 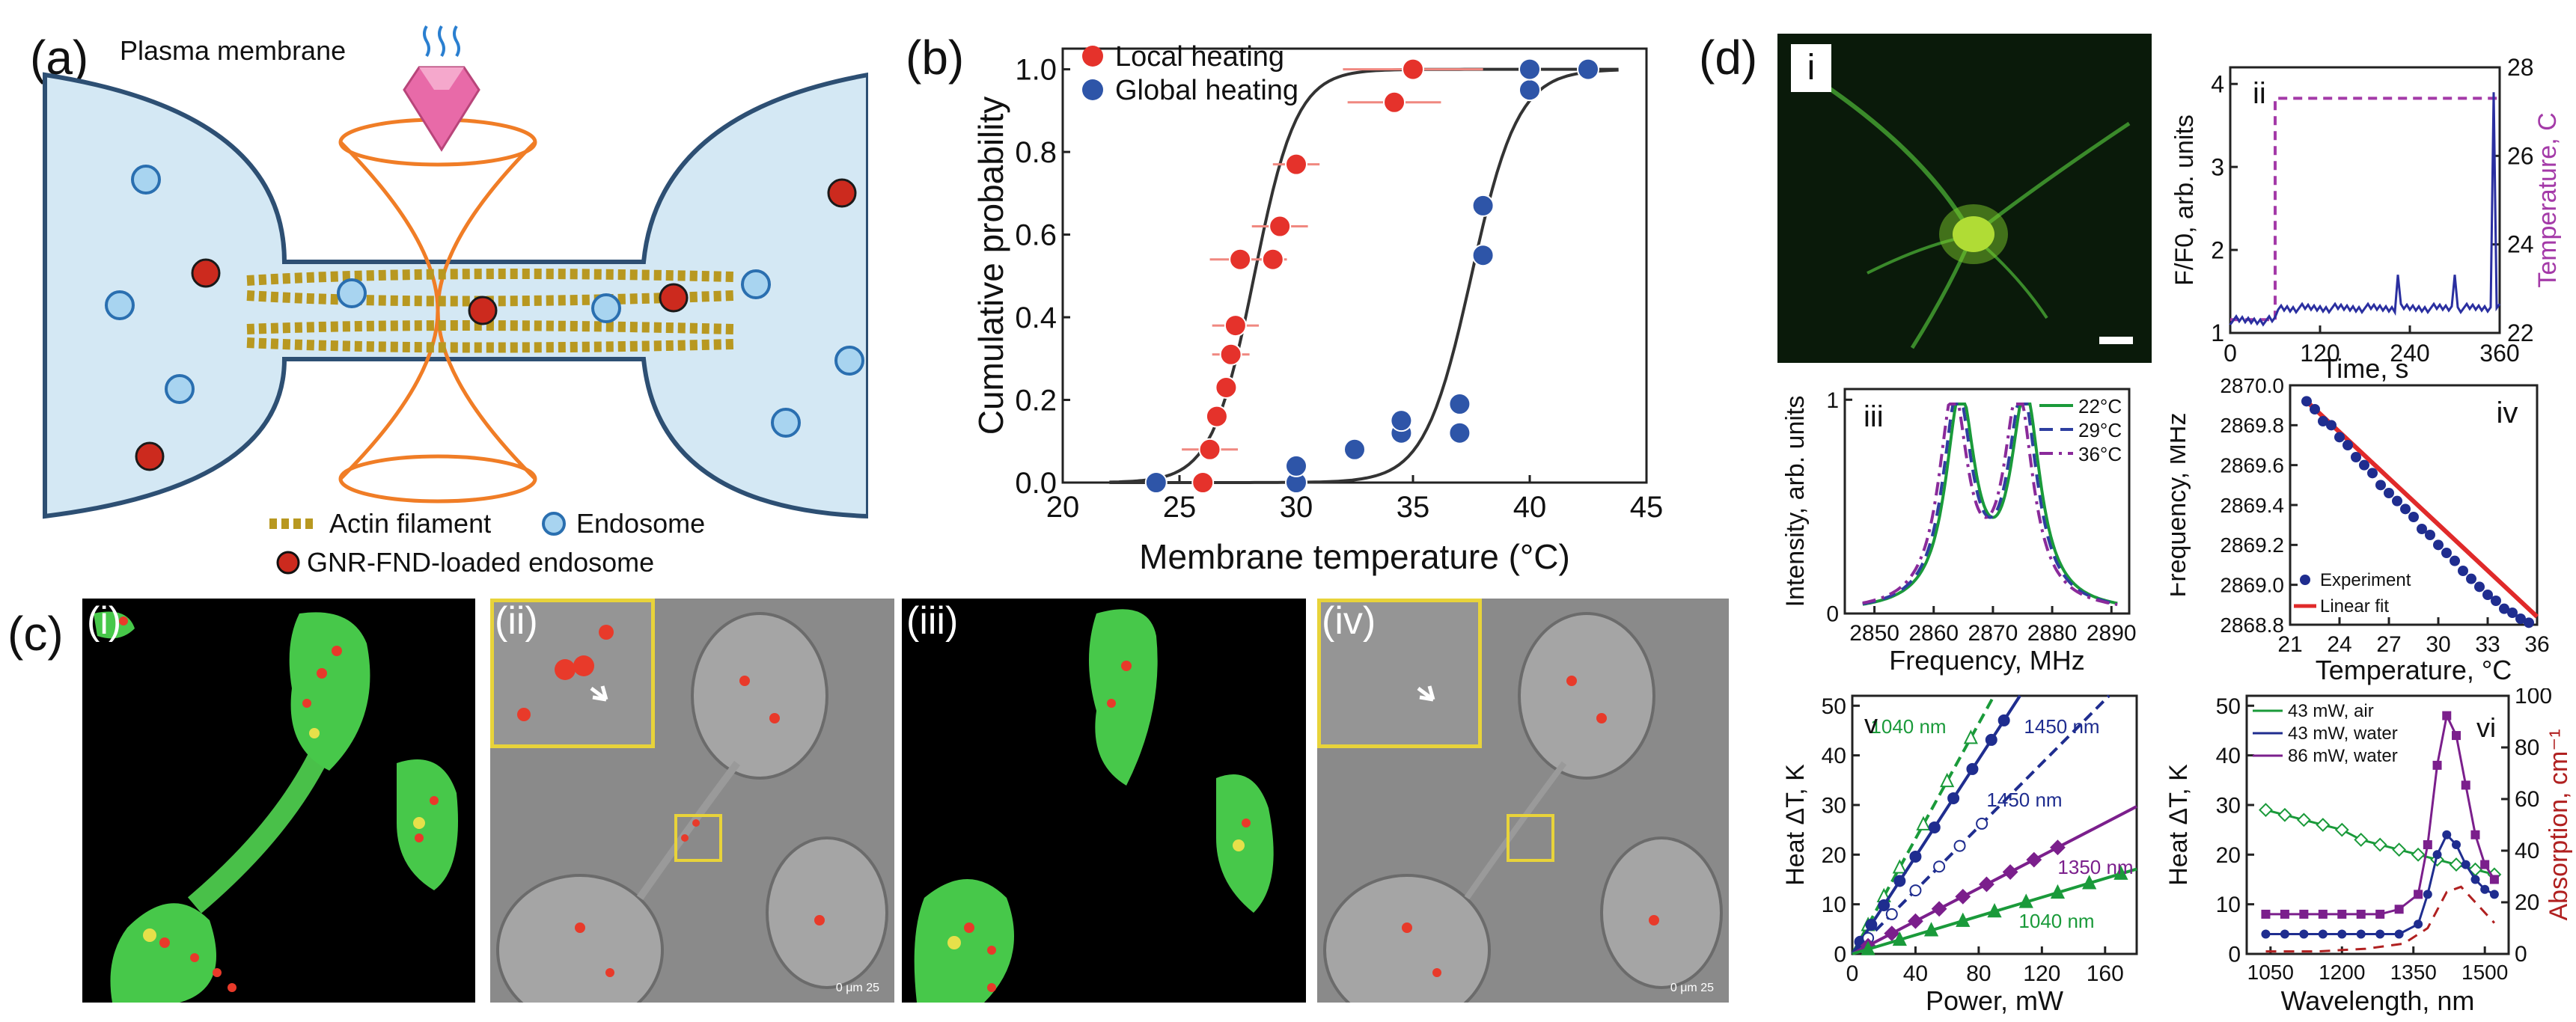 I want to click on y2-axis-label: Temperature, C, so click(x=2547, y=200).